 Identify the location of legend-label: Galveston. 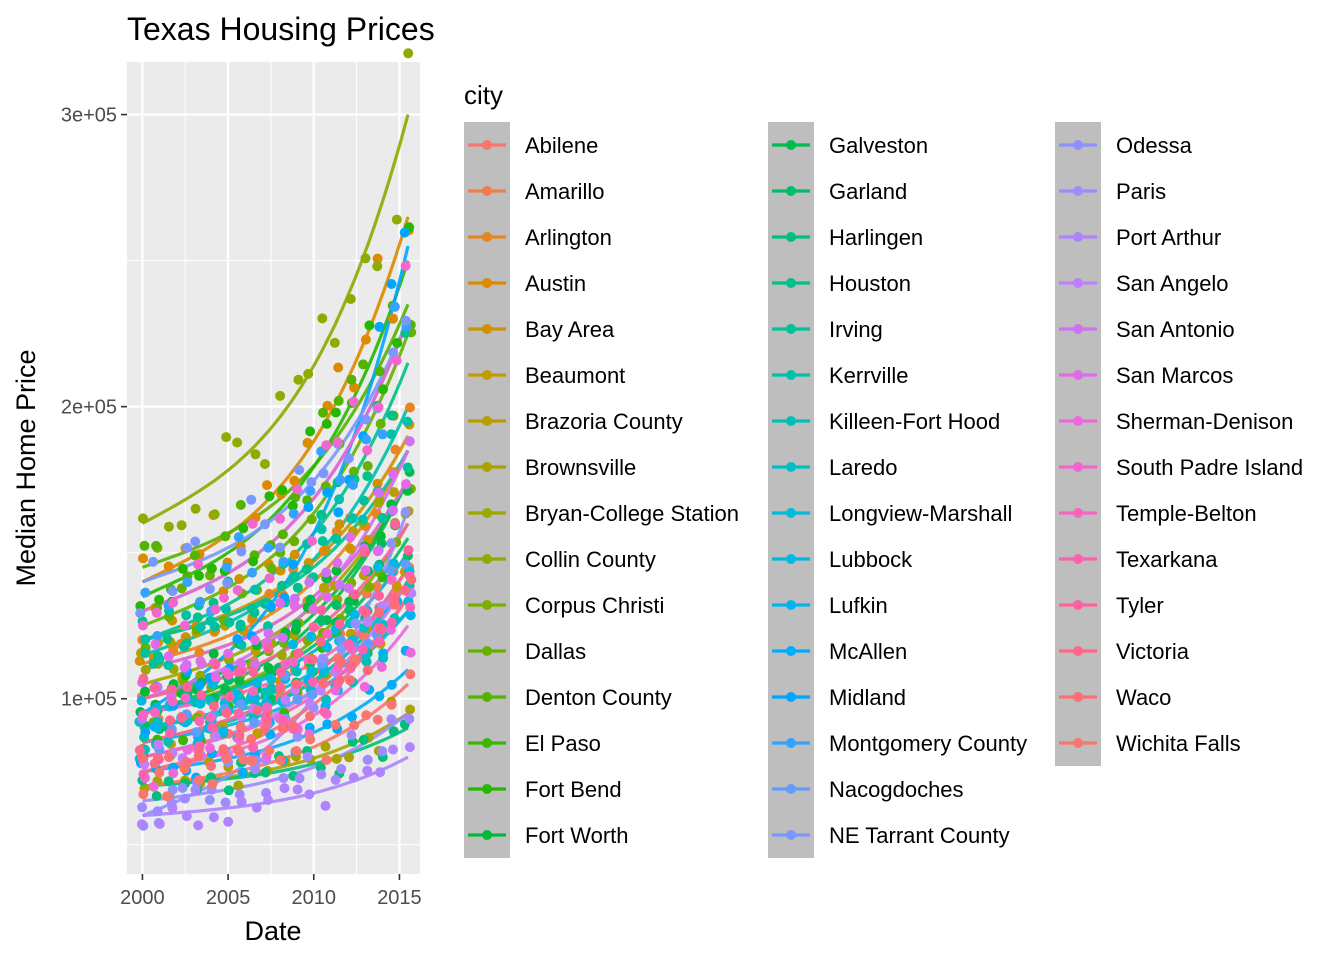
(878, 145).